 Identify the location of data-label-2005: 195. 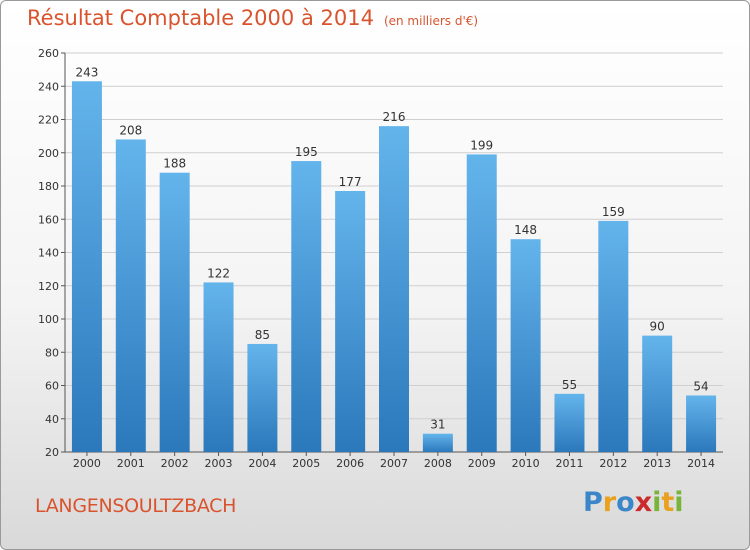
(306, 152).